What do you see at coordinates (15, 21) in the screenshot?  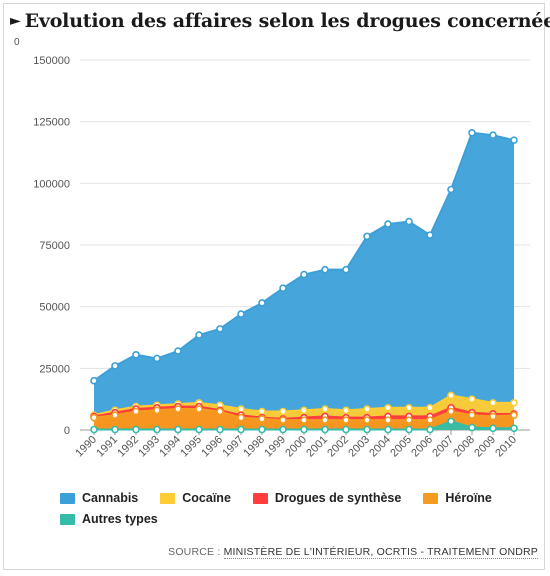 I see `title-marker-icon: ►` at bounding box center [15, 21].